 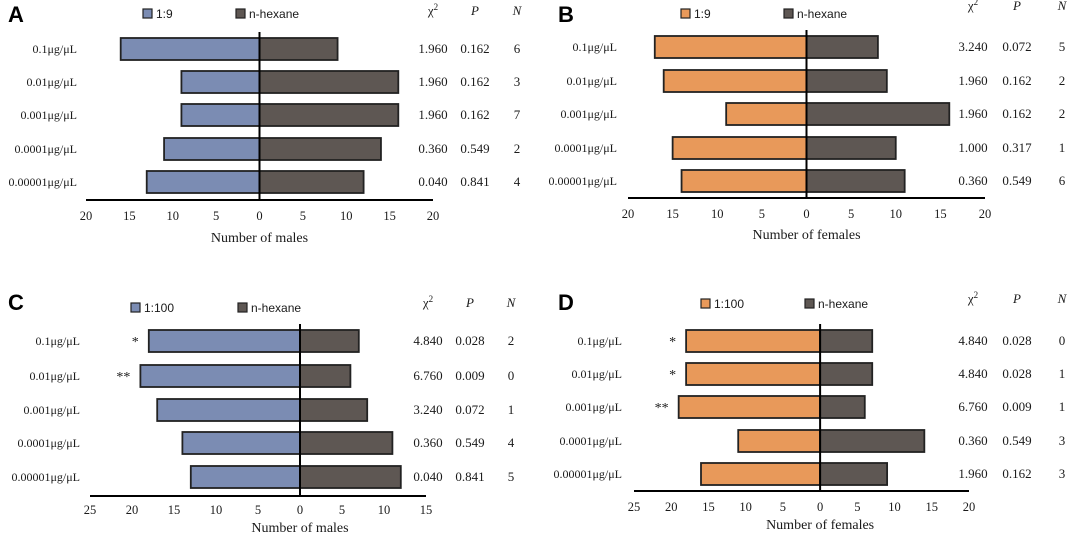 I want to click on x-axis-label: Number of females, so click(x=820, y=525).